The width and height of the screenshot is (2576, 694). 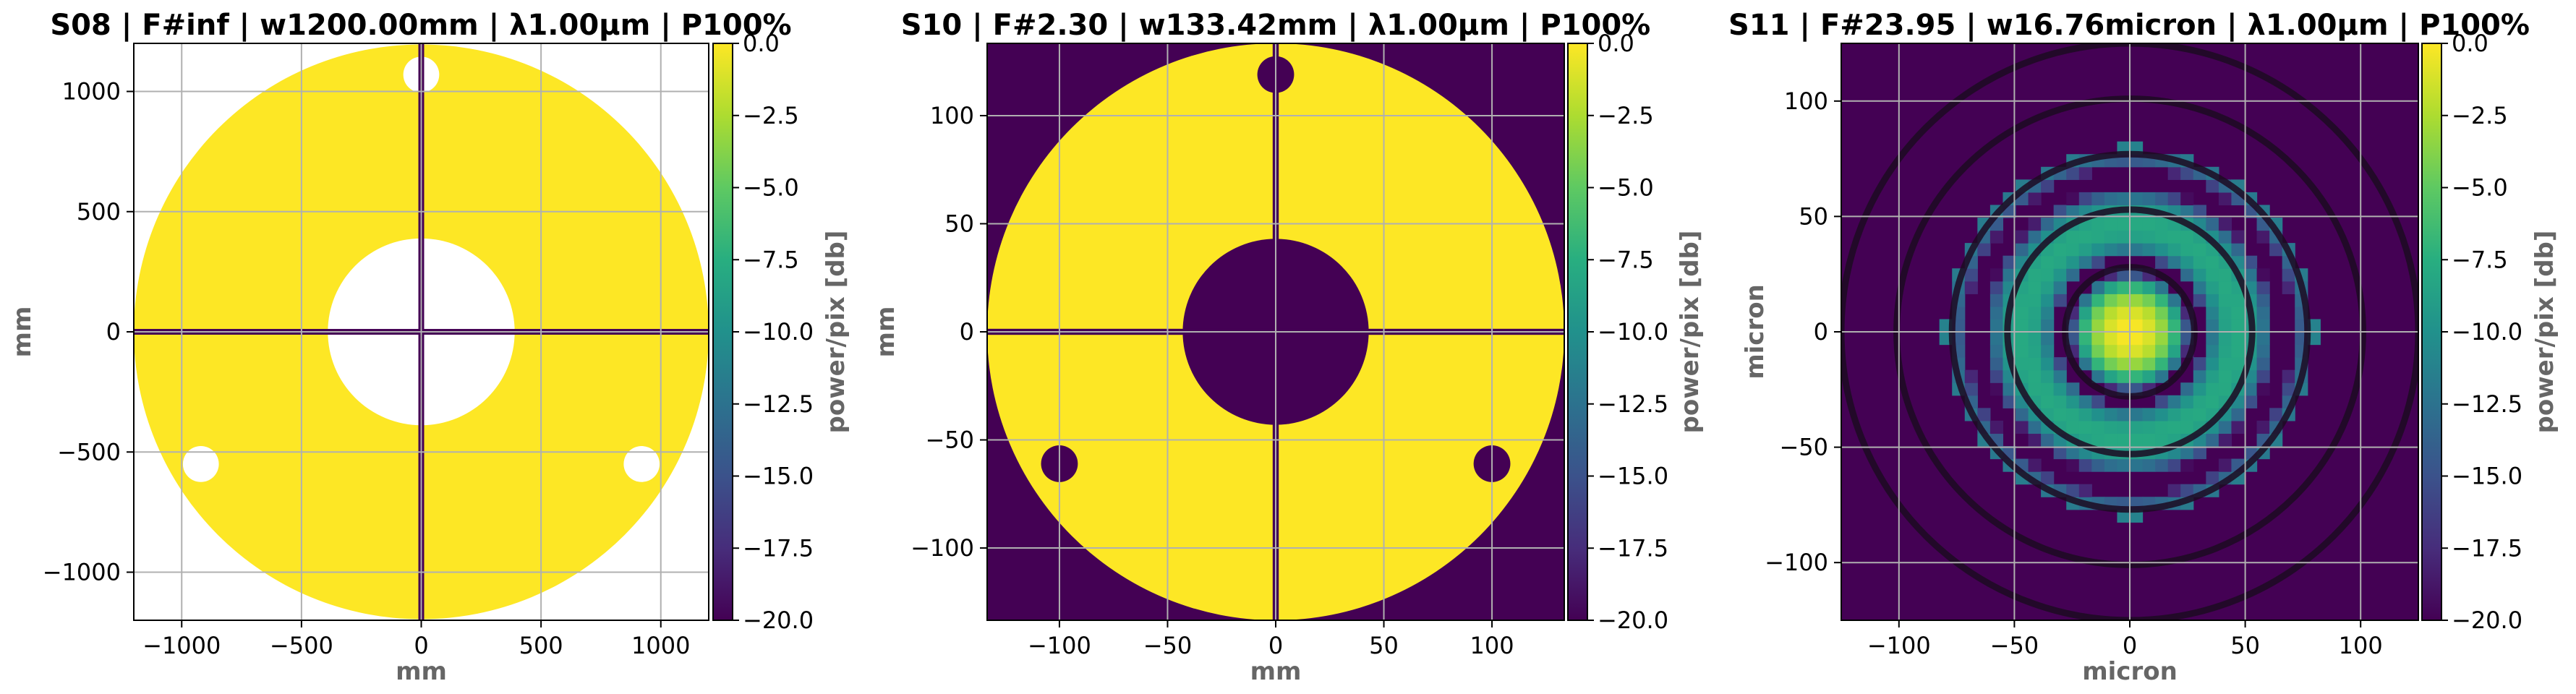 What do you see at coordinates (660, 645) in the screenshot?
I see `x-tick-label: 1000` at bounding box center [660, 645].